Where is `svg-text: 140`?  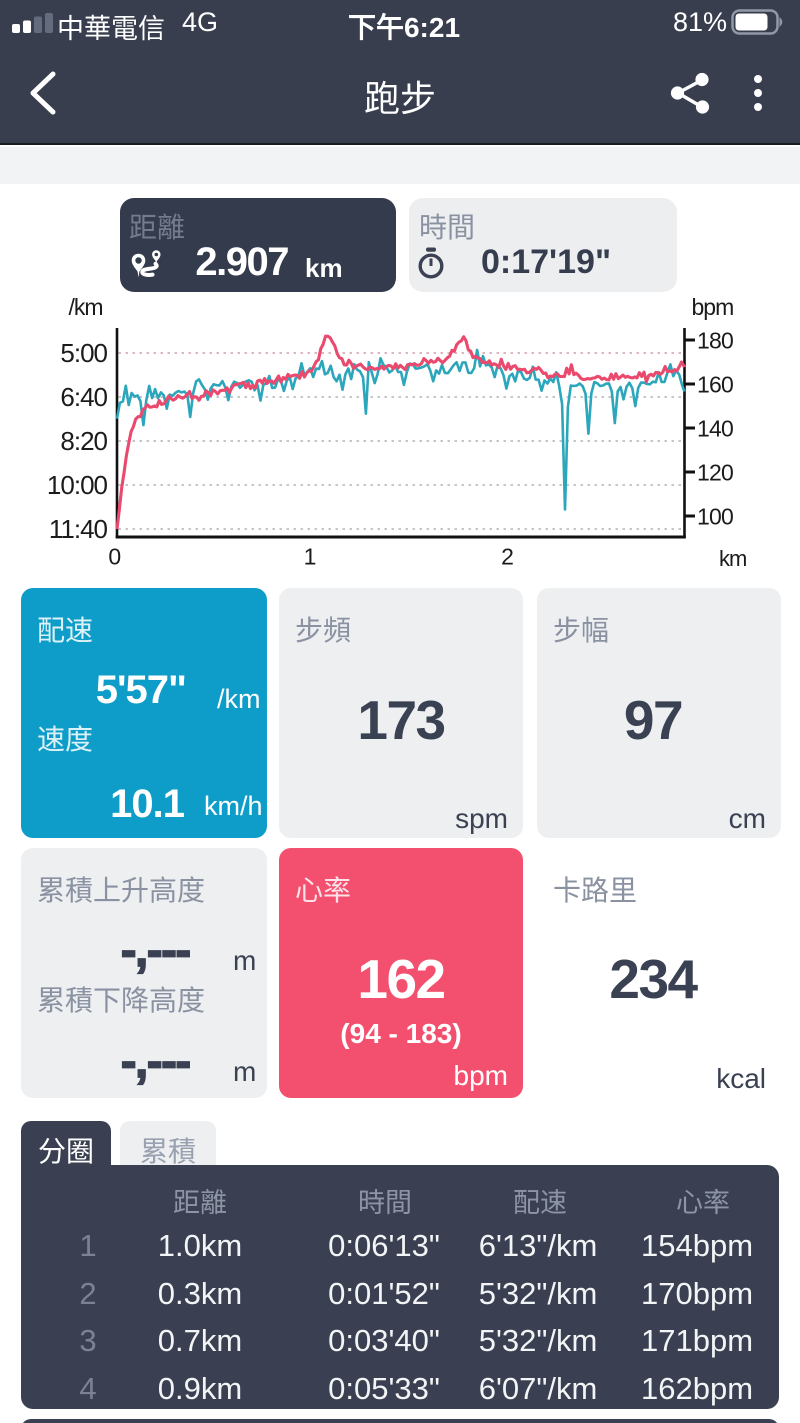
svg-text: 140 is located at coordinates (715, 429).